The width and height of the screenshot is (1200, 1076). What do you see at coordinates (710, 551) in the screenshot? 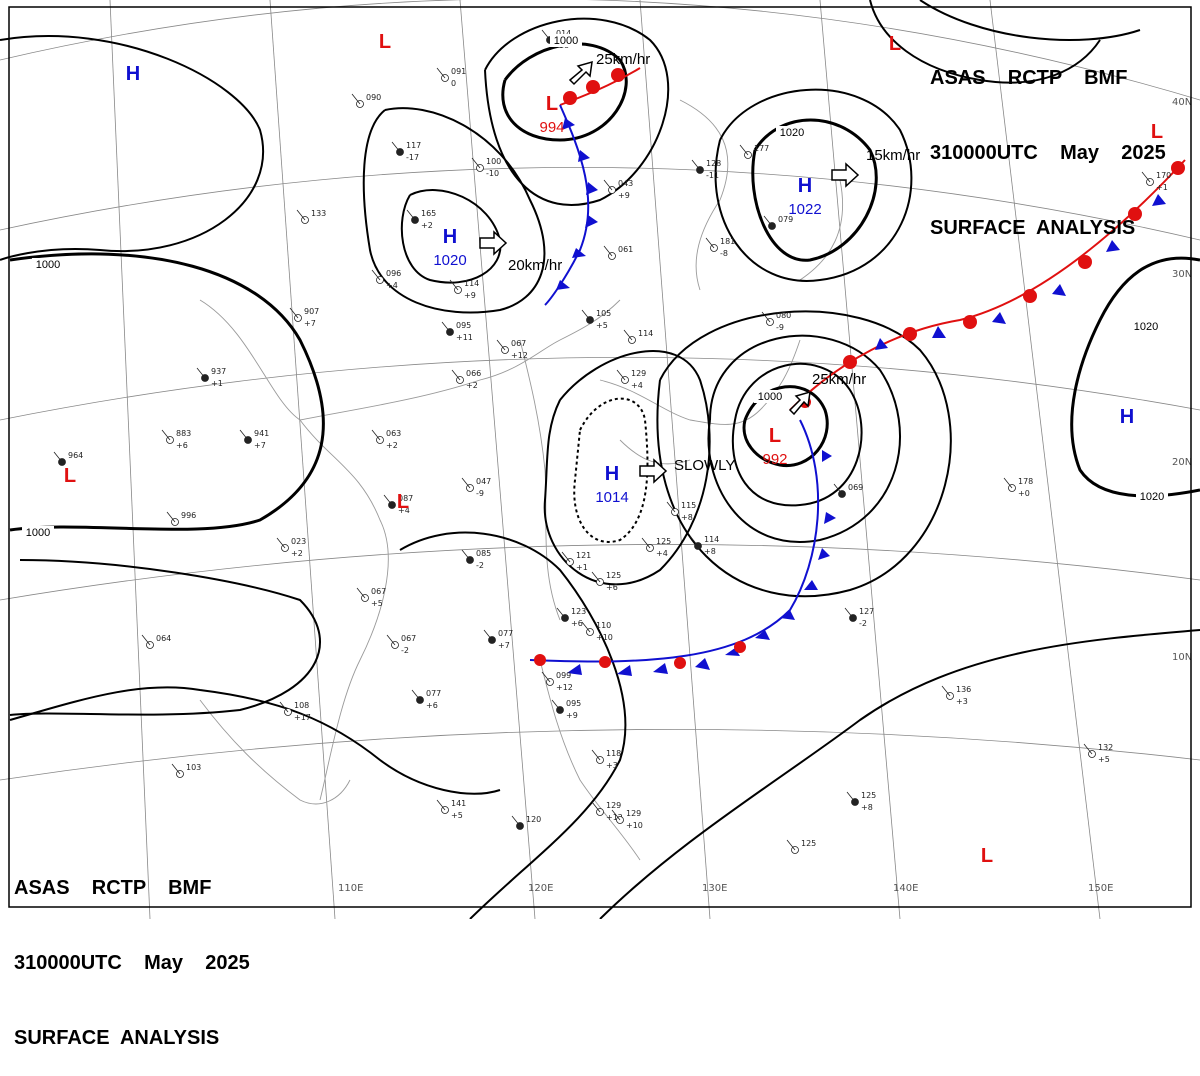
I see `station-tendency: +8` at bounding box center [710, 551].